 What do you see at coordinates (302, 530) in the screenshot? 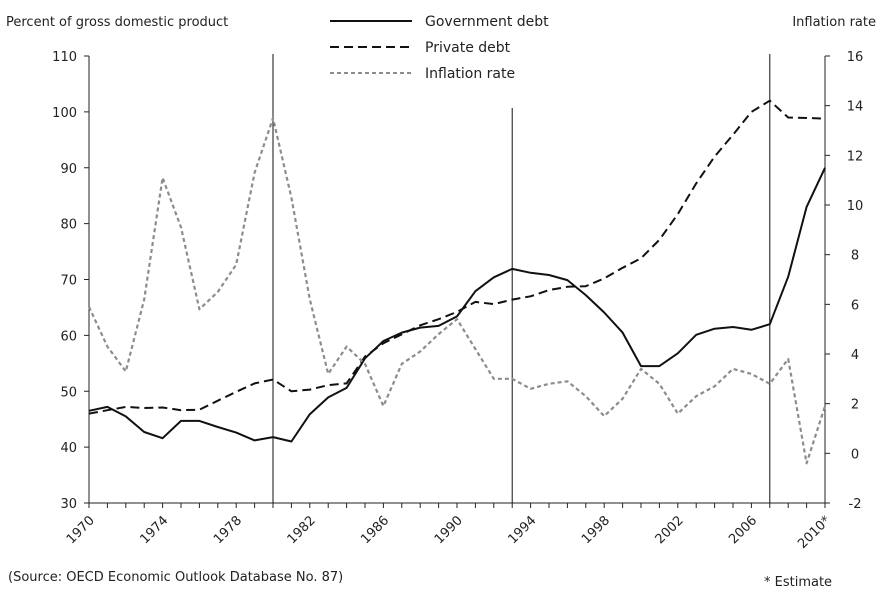
I see `x-tick-label: 1982` at bounding box center [302, 530].